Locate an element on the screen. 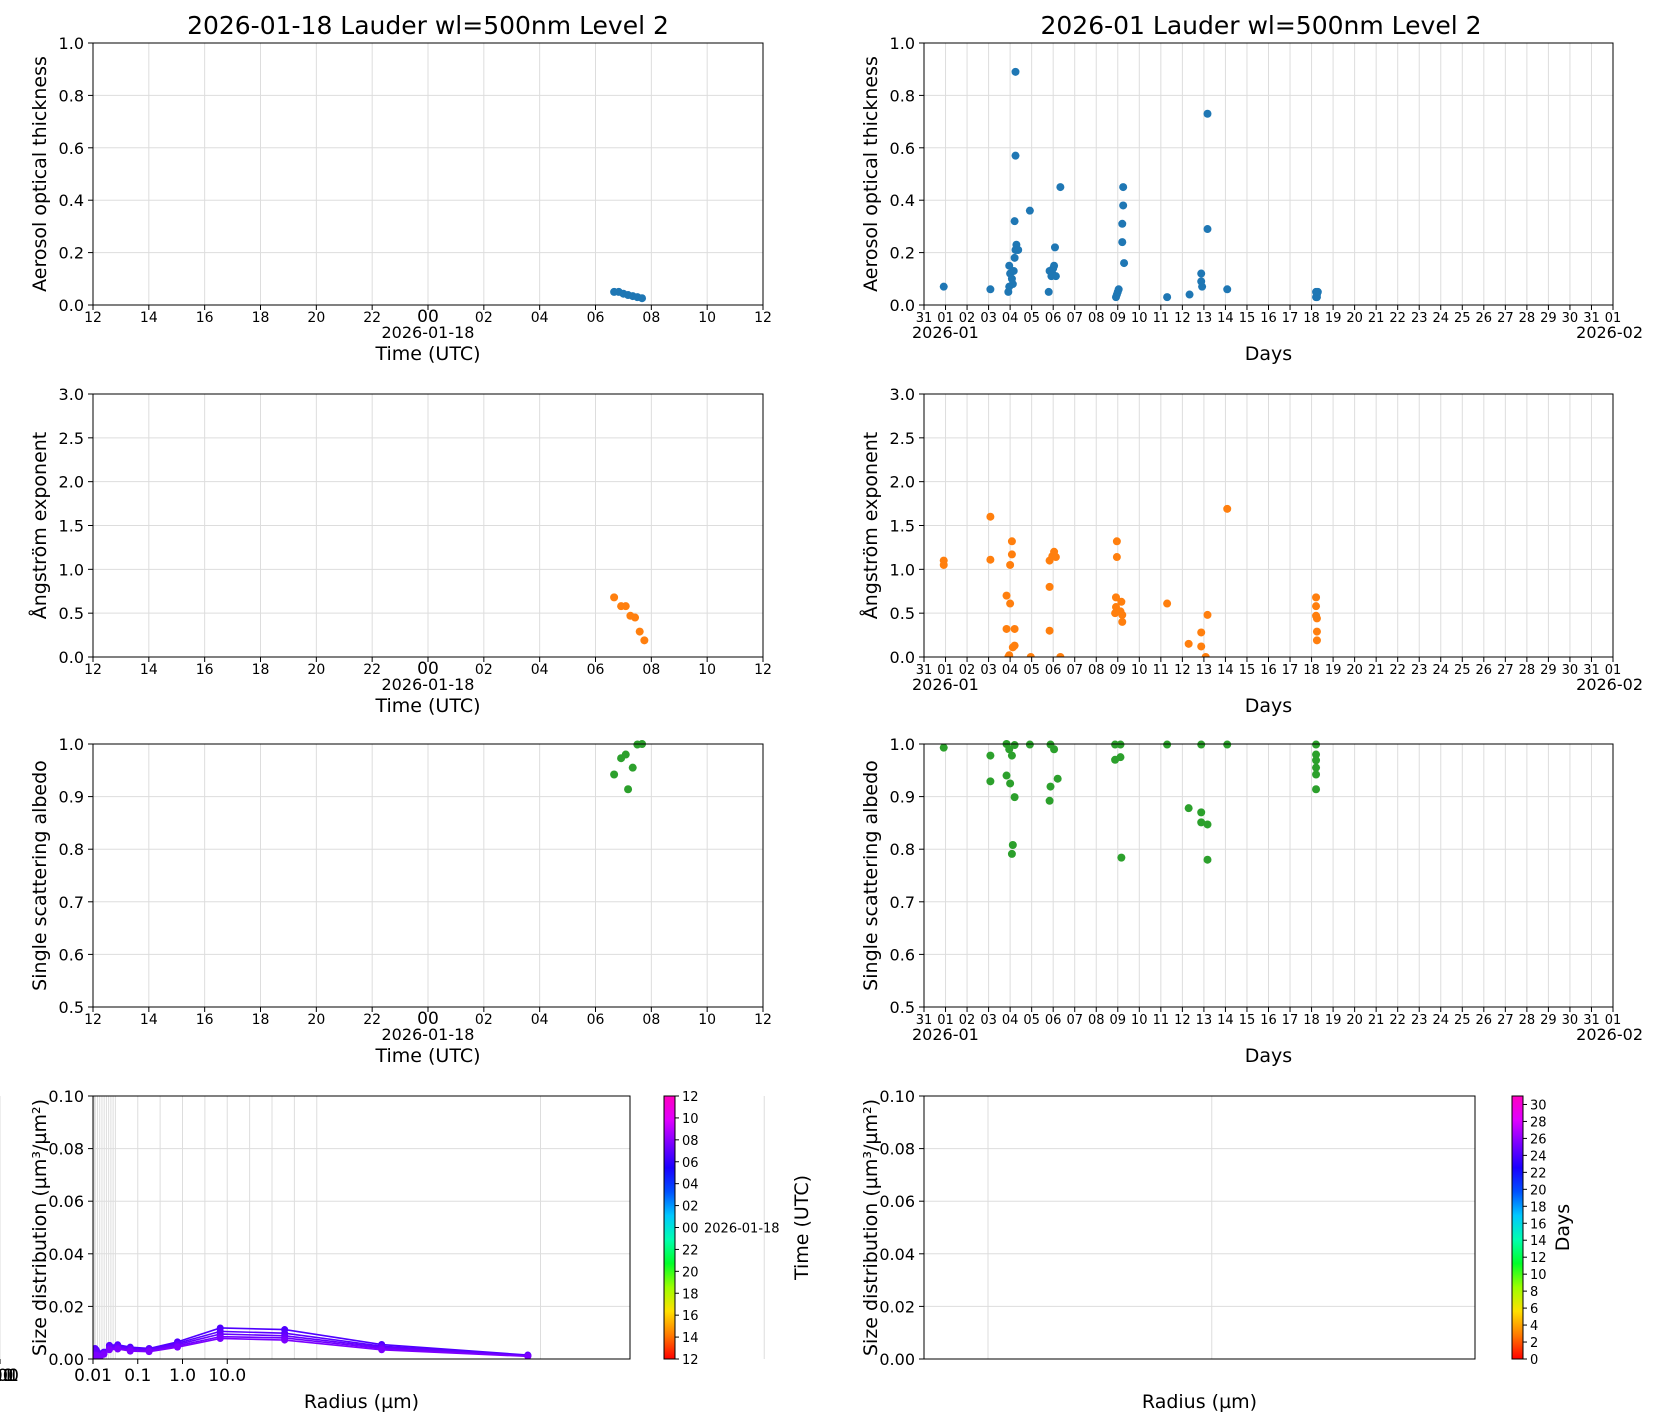 Image resolution: width=1654 pixels, height=1420 pixels. aot_day-xtick-label: 16 is located at coordinates (205, 318).